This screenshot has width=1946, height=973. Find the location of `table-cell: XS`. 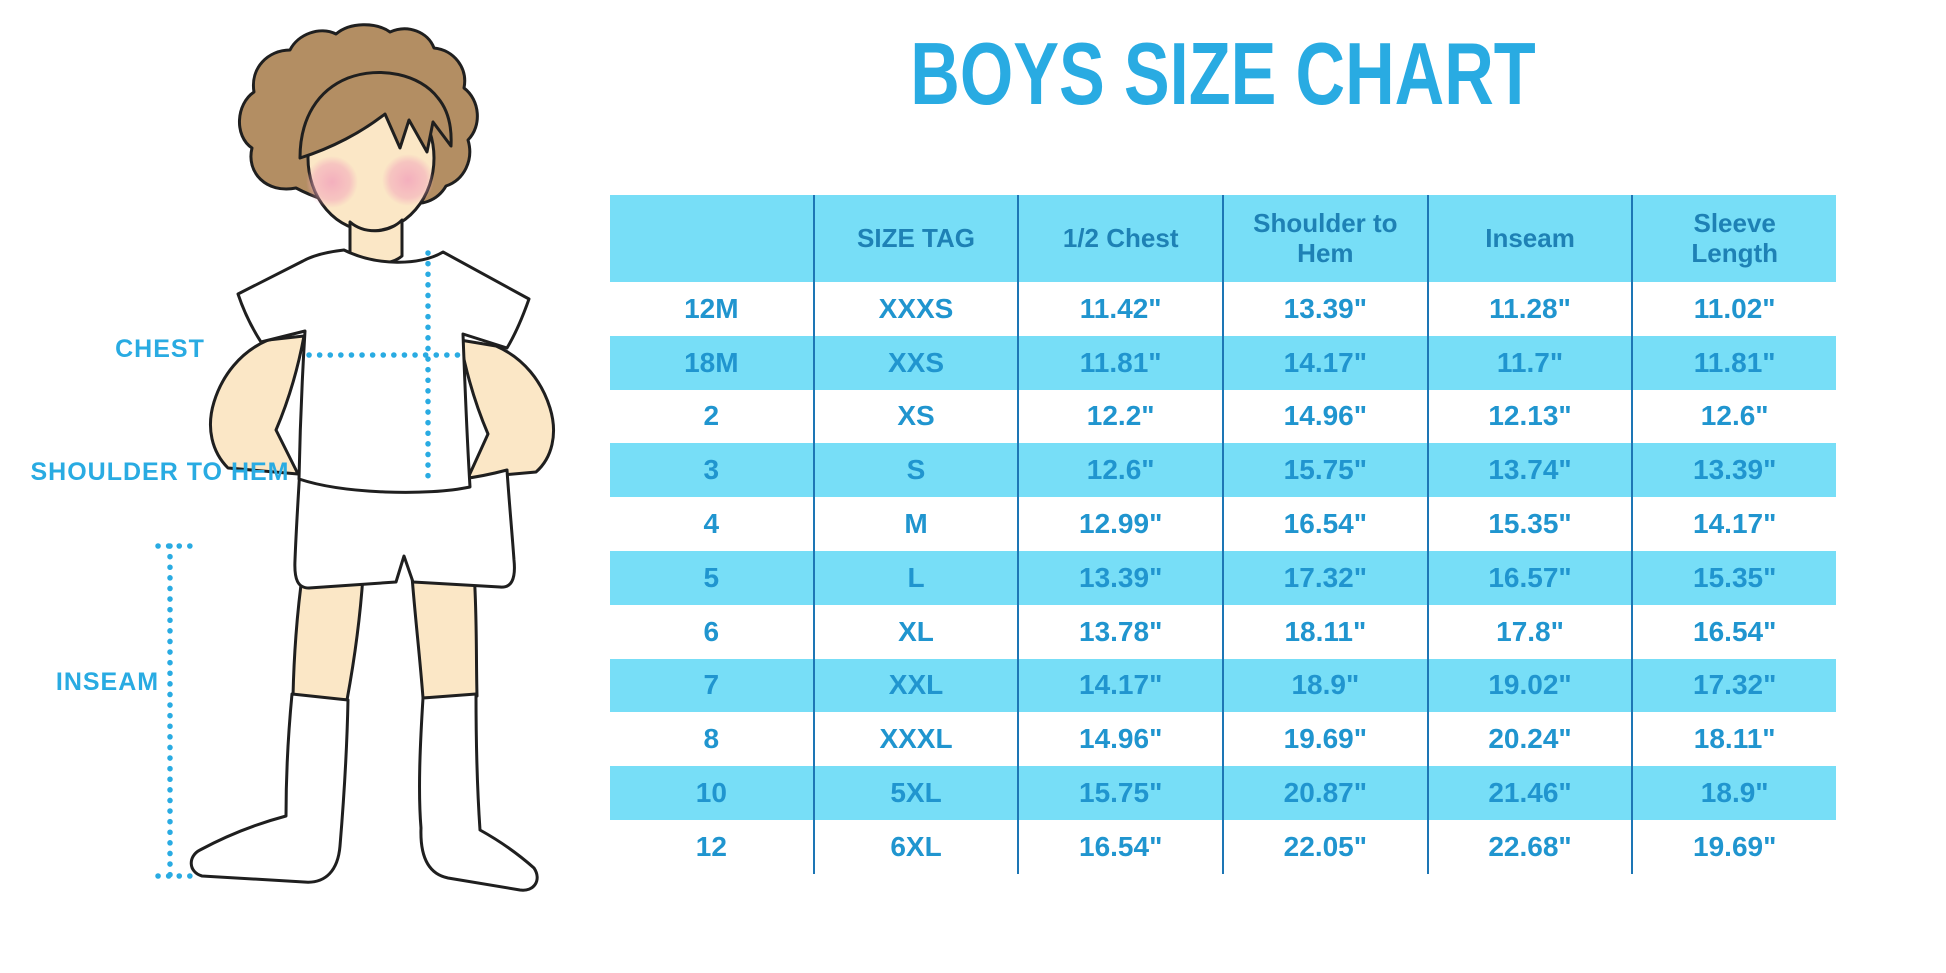

table-cell: XS is located at coordinates (915, 416).